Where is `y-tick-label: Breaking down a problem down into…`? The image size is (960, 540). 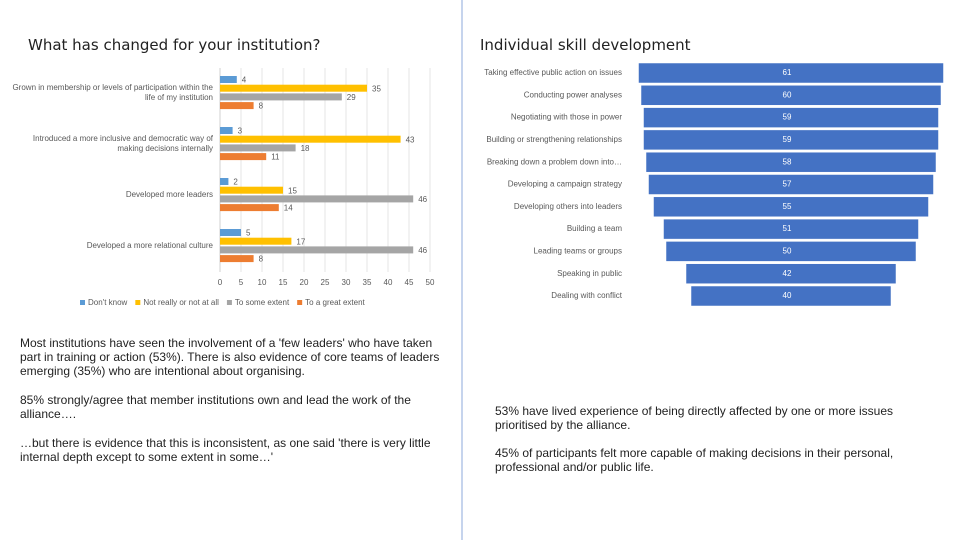 y-tick-label: Breaking down a problem down into… is located at coordinates (554, 161).